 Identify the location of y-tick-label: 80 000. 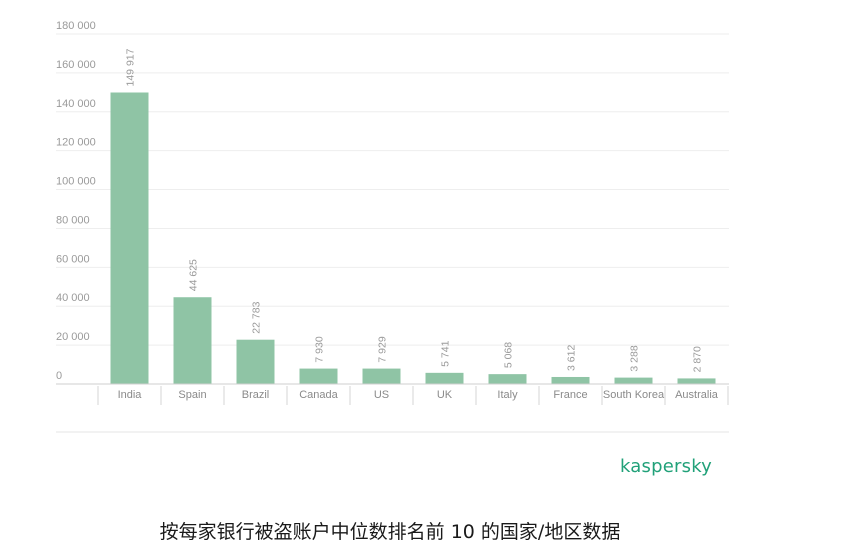
(73, 220).